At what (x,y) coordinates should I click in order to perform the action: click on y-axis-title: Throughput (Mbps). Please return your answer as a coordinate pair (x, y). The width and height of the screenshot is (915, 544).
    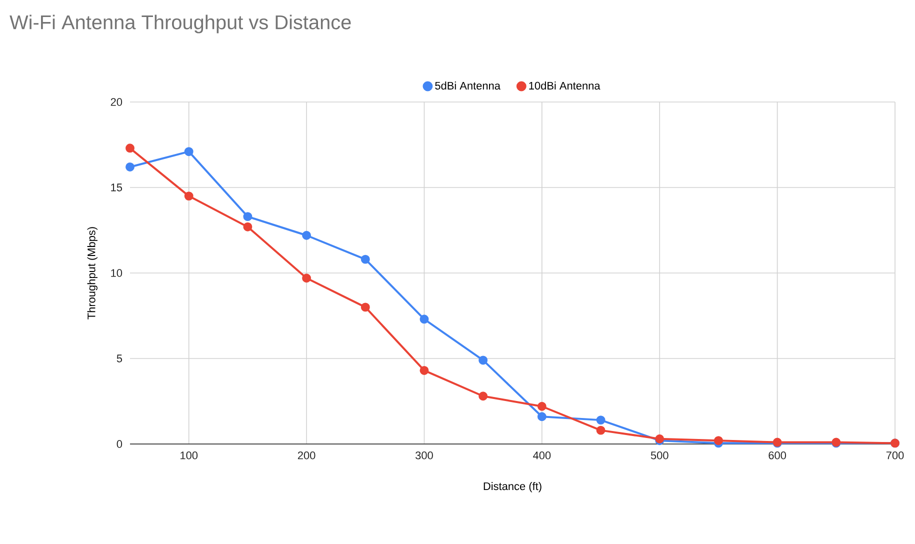
    Looking at the image, I should click on (92, 273).